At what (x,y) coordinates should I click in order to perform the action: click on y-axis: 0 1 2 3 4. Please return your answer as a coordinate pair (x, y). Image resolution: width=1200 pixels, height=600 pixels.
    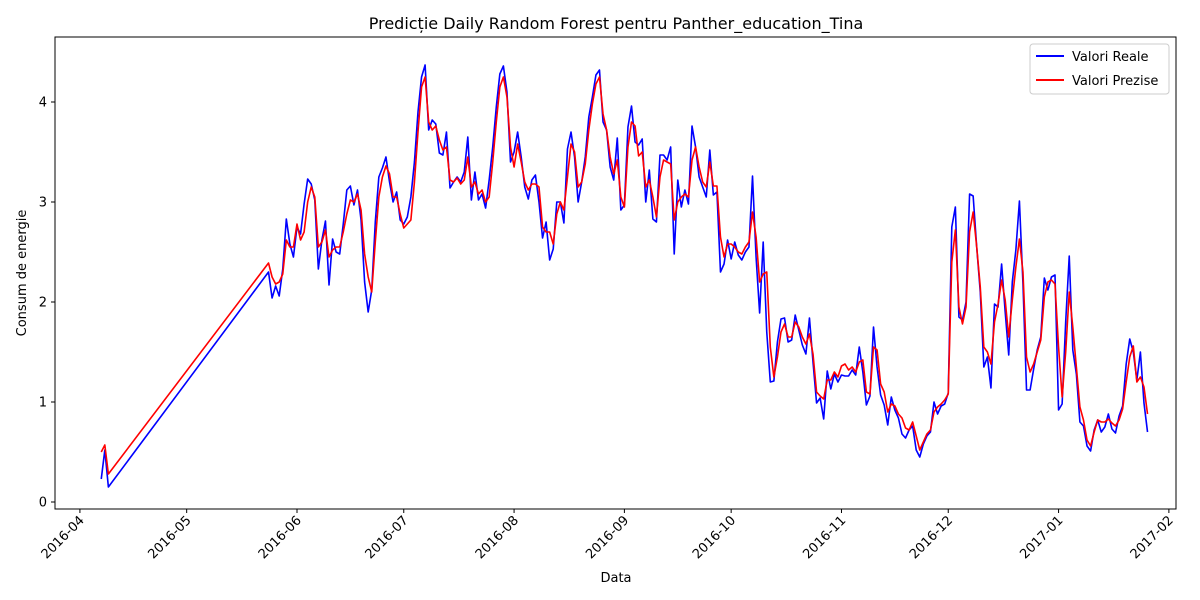
    Looking at the image, I should click on (47, 303).